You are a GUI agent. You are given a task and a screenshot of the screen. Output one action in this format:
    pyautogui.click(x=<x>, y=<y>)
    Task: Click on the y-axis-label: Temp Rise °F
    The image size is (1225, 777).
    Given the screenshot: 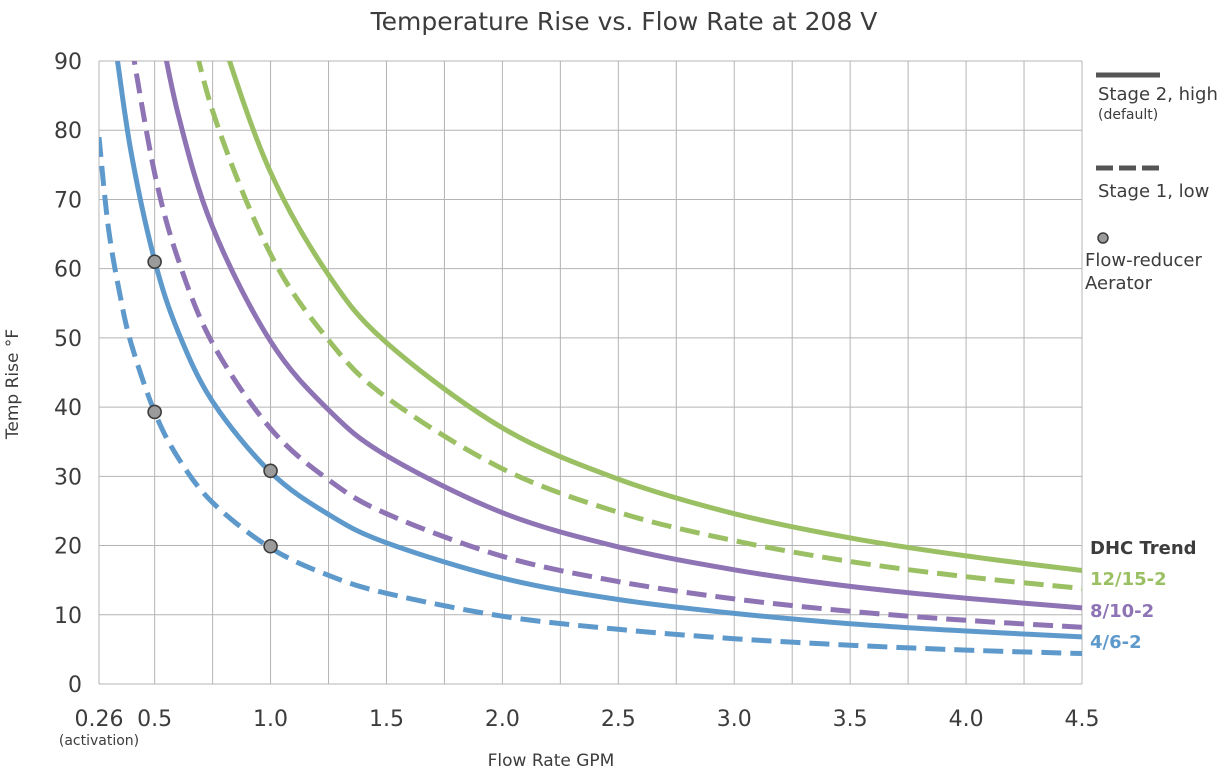 What is the action you would take?
    pyautogui.click(x=13, y=384)
    